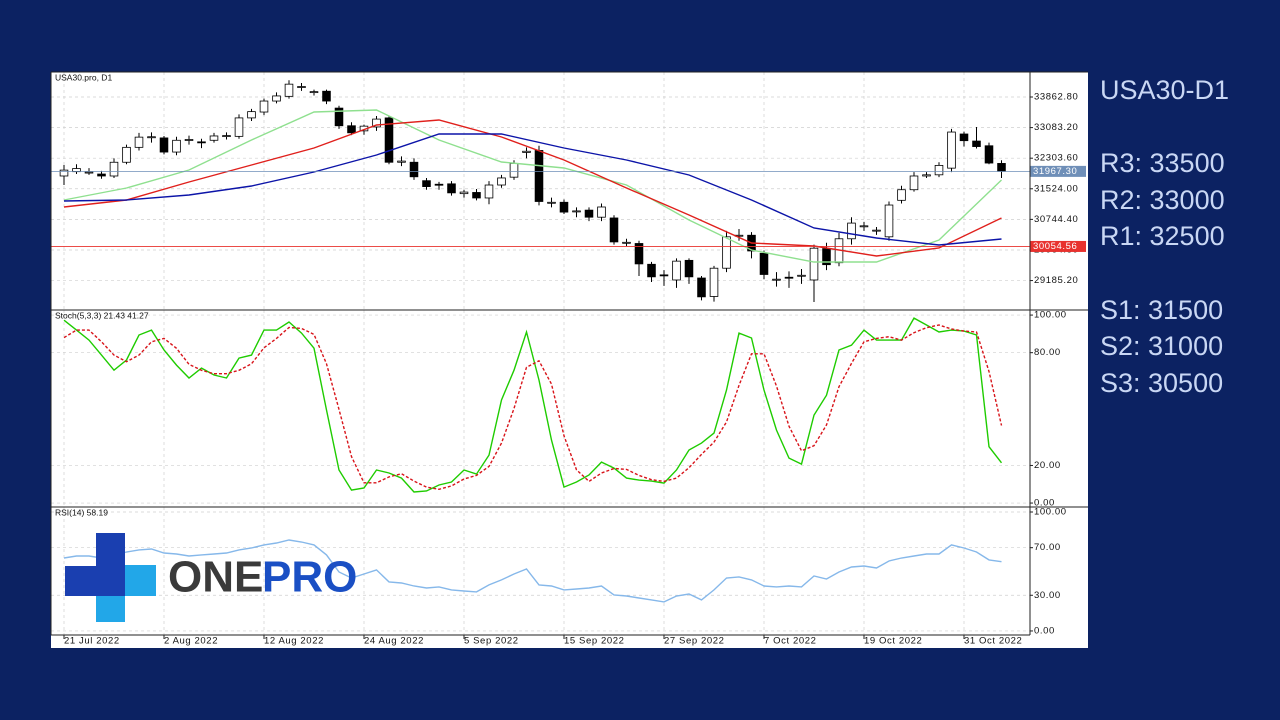 The height and width of the screenshot is (720, 1280). What do you see at coordinates (83, 77) in the screenshot?
I see `panel-title: USA30.pro, D1` at bounding box center [83, 77].